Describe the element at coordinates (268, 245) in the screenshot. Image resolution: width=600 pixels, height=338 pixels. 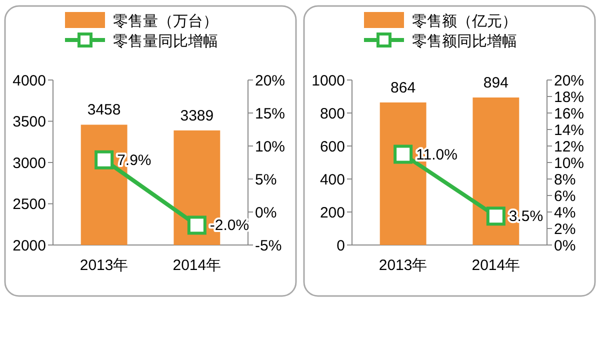
I see `y2-tick-label: -5%` at that location.